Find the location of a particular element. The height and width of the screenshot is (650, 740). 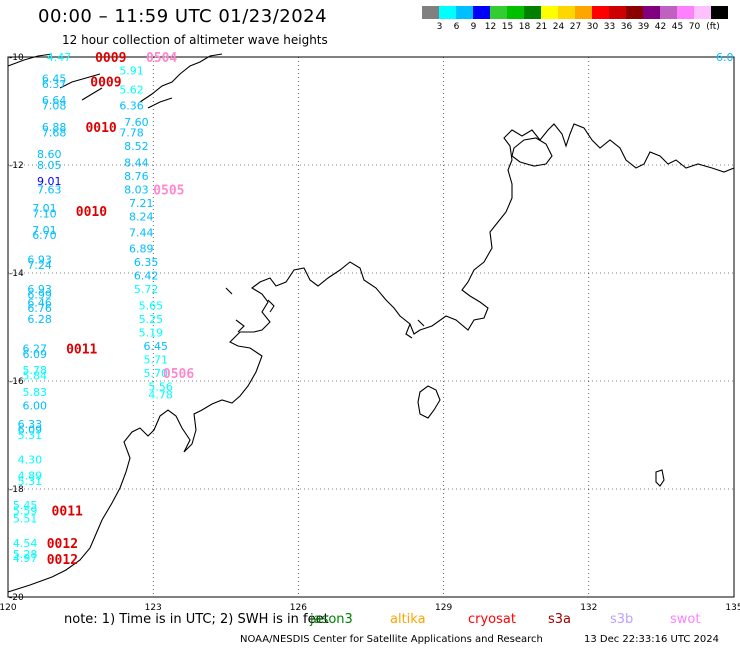

wave-height-reading: 6.46 is located at coordinates (39, 303).